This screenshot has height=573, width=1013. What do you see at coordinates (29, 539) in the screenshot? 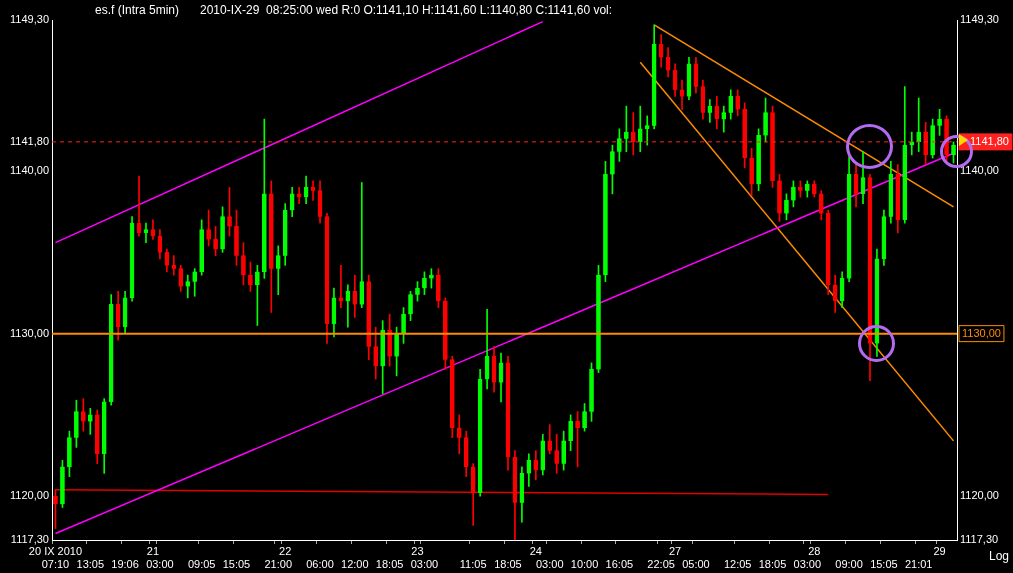
I see `y-tick-label: 1117,30` at bounding box center [29, 539].